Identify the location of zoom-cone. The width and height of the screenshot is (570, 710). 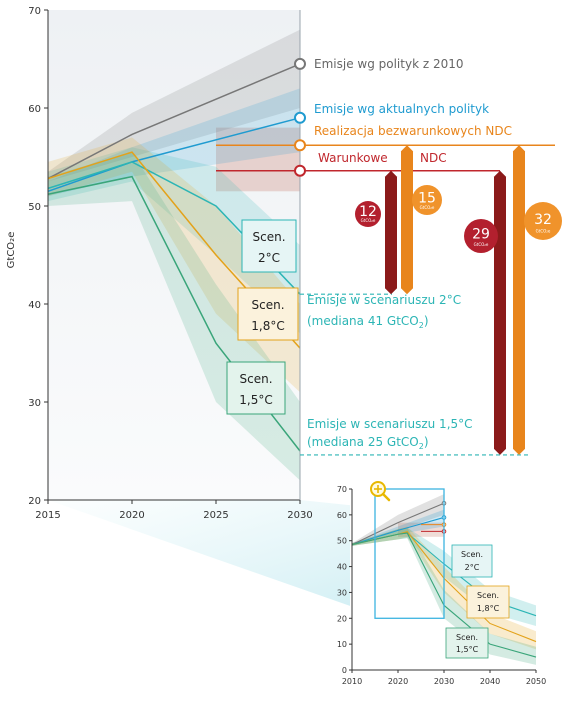
(246, 557).